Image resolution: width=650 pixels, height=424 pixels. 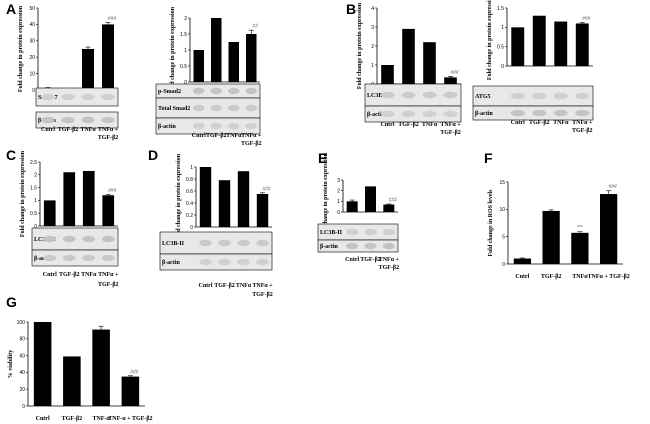 I want to click on panel-label: C, so click(x=11, y=155).